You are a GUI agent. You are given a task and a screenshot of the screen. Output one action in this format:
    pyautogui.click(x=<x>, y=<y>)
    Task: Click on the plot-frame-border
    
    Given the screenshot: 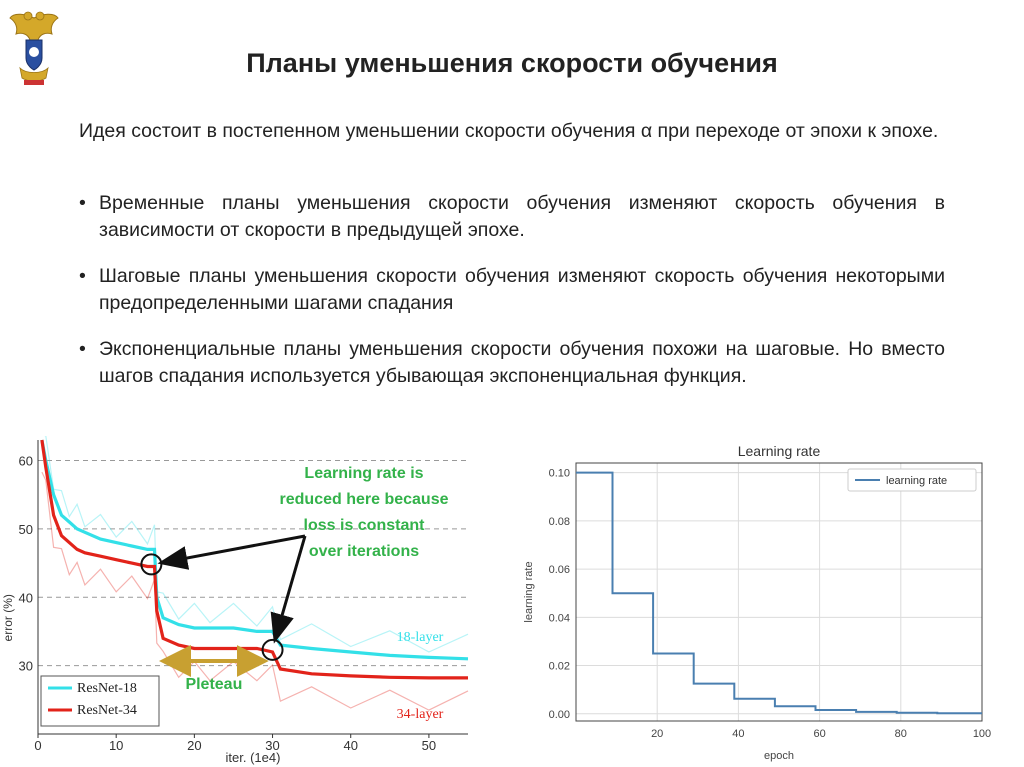 What is the action you would take?
    pyautogui.click(x=779, y=592)
    